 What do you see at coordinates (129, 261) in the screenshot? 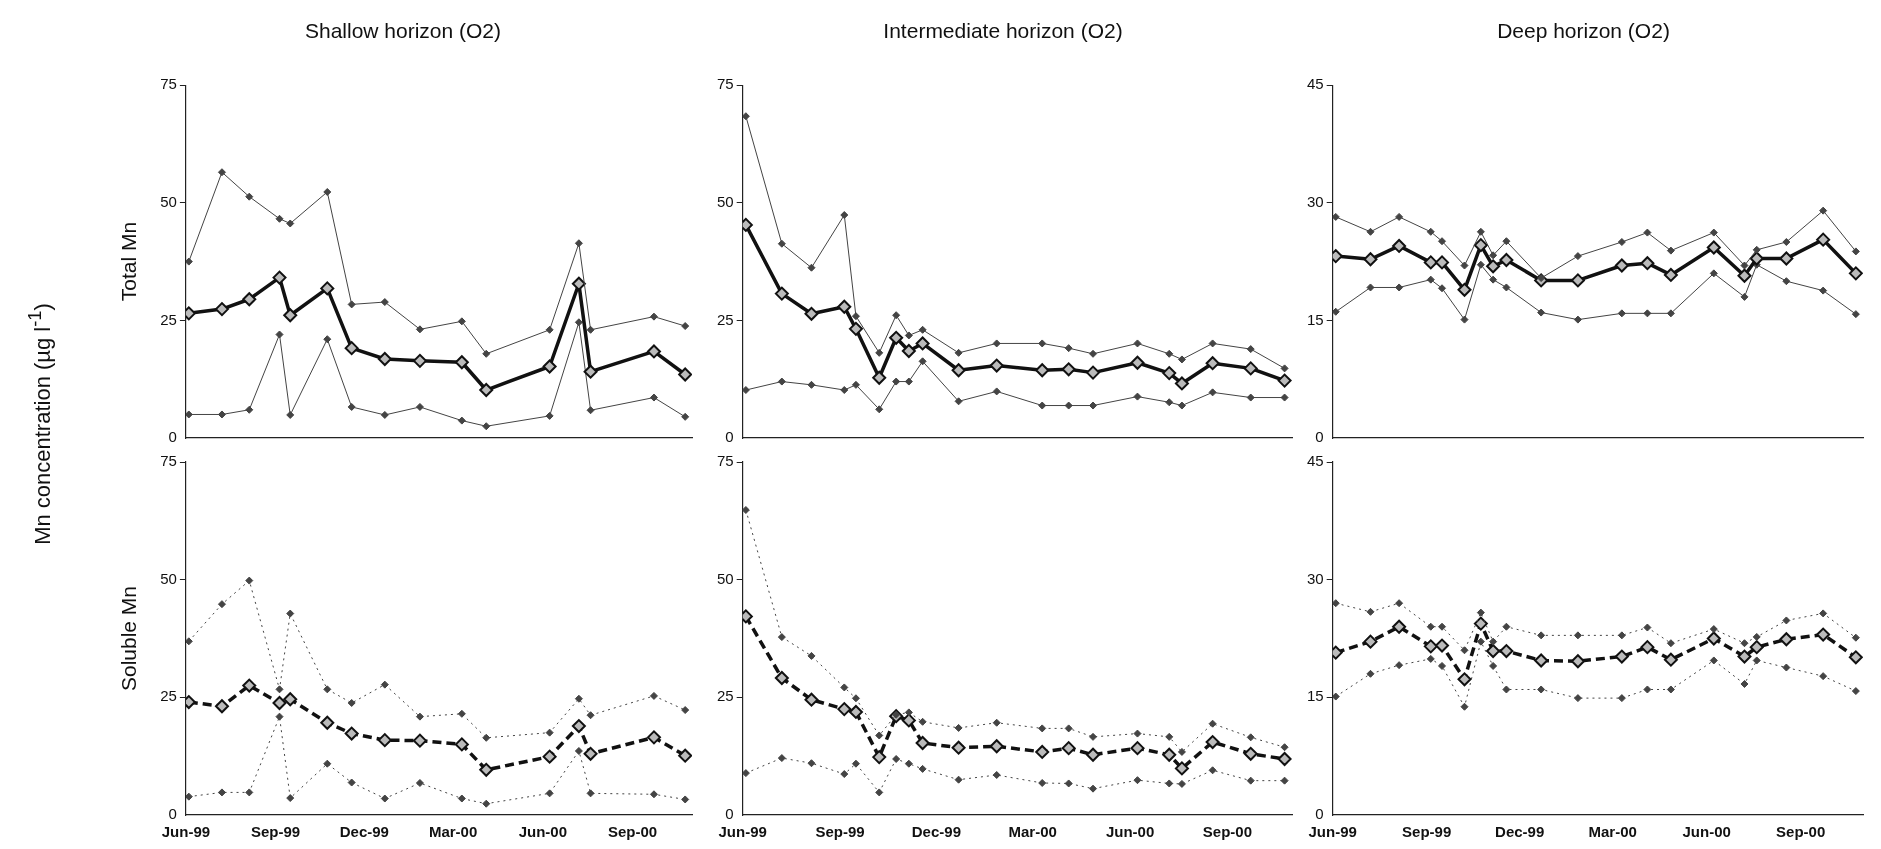
I see `y-axis-title: Total Mn` at bounding box center [129, 261].